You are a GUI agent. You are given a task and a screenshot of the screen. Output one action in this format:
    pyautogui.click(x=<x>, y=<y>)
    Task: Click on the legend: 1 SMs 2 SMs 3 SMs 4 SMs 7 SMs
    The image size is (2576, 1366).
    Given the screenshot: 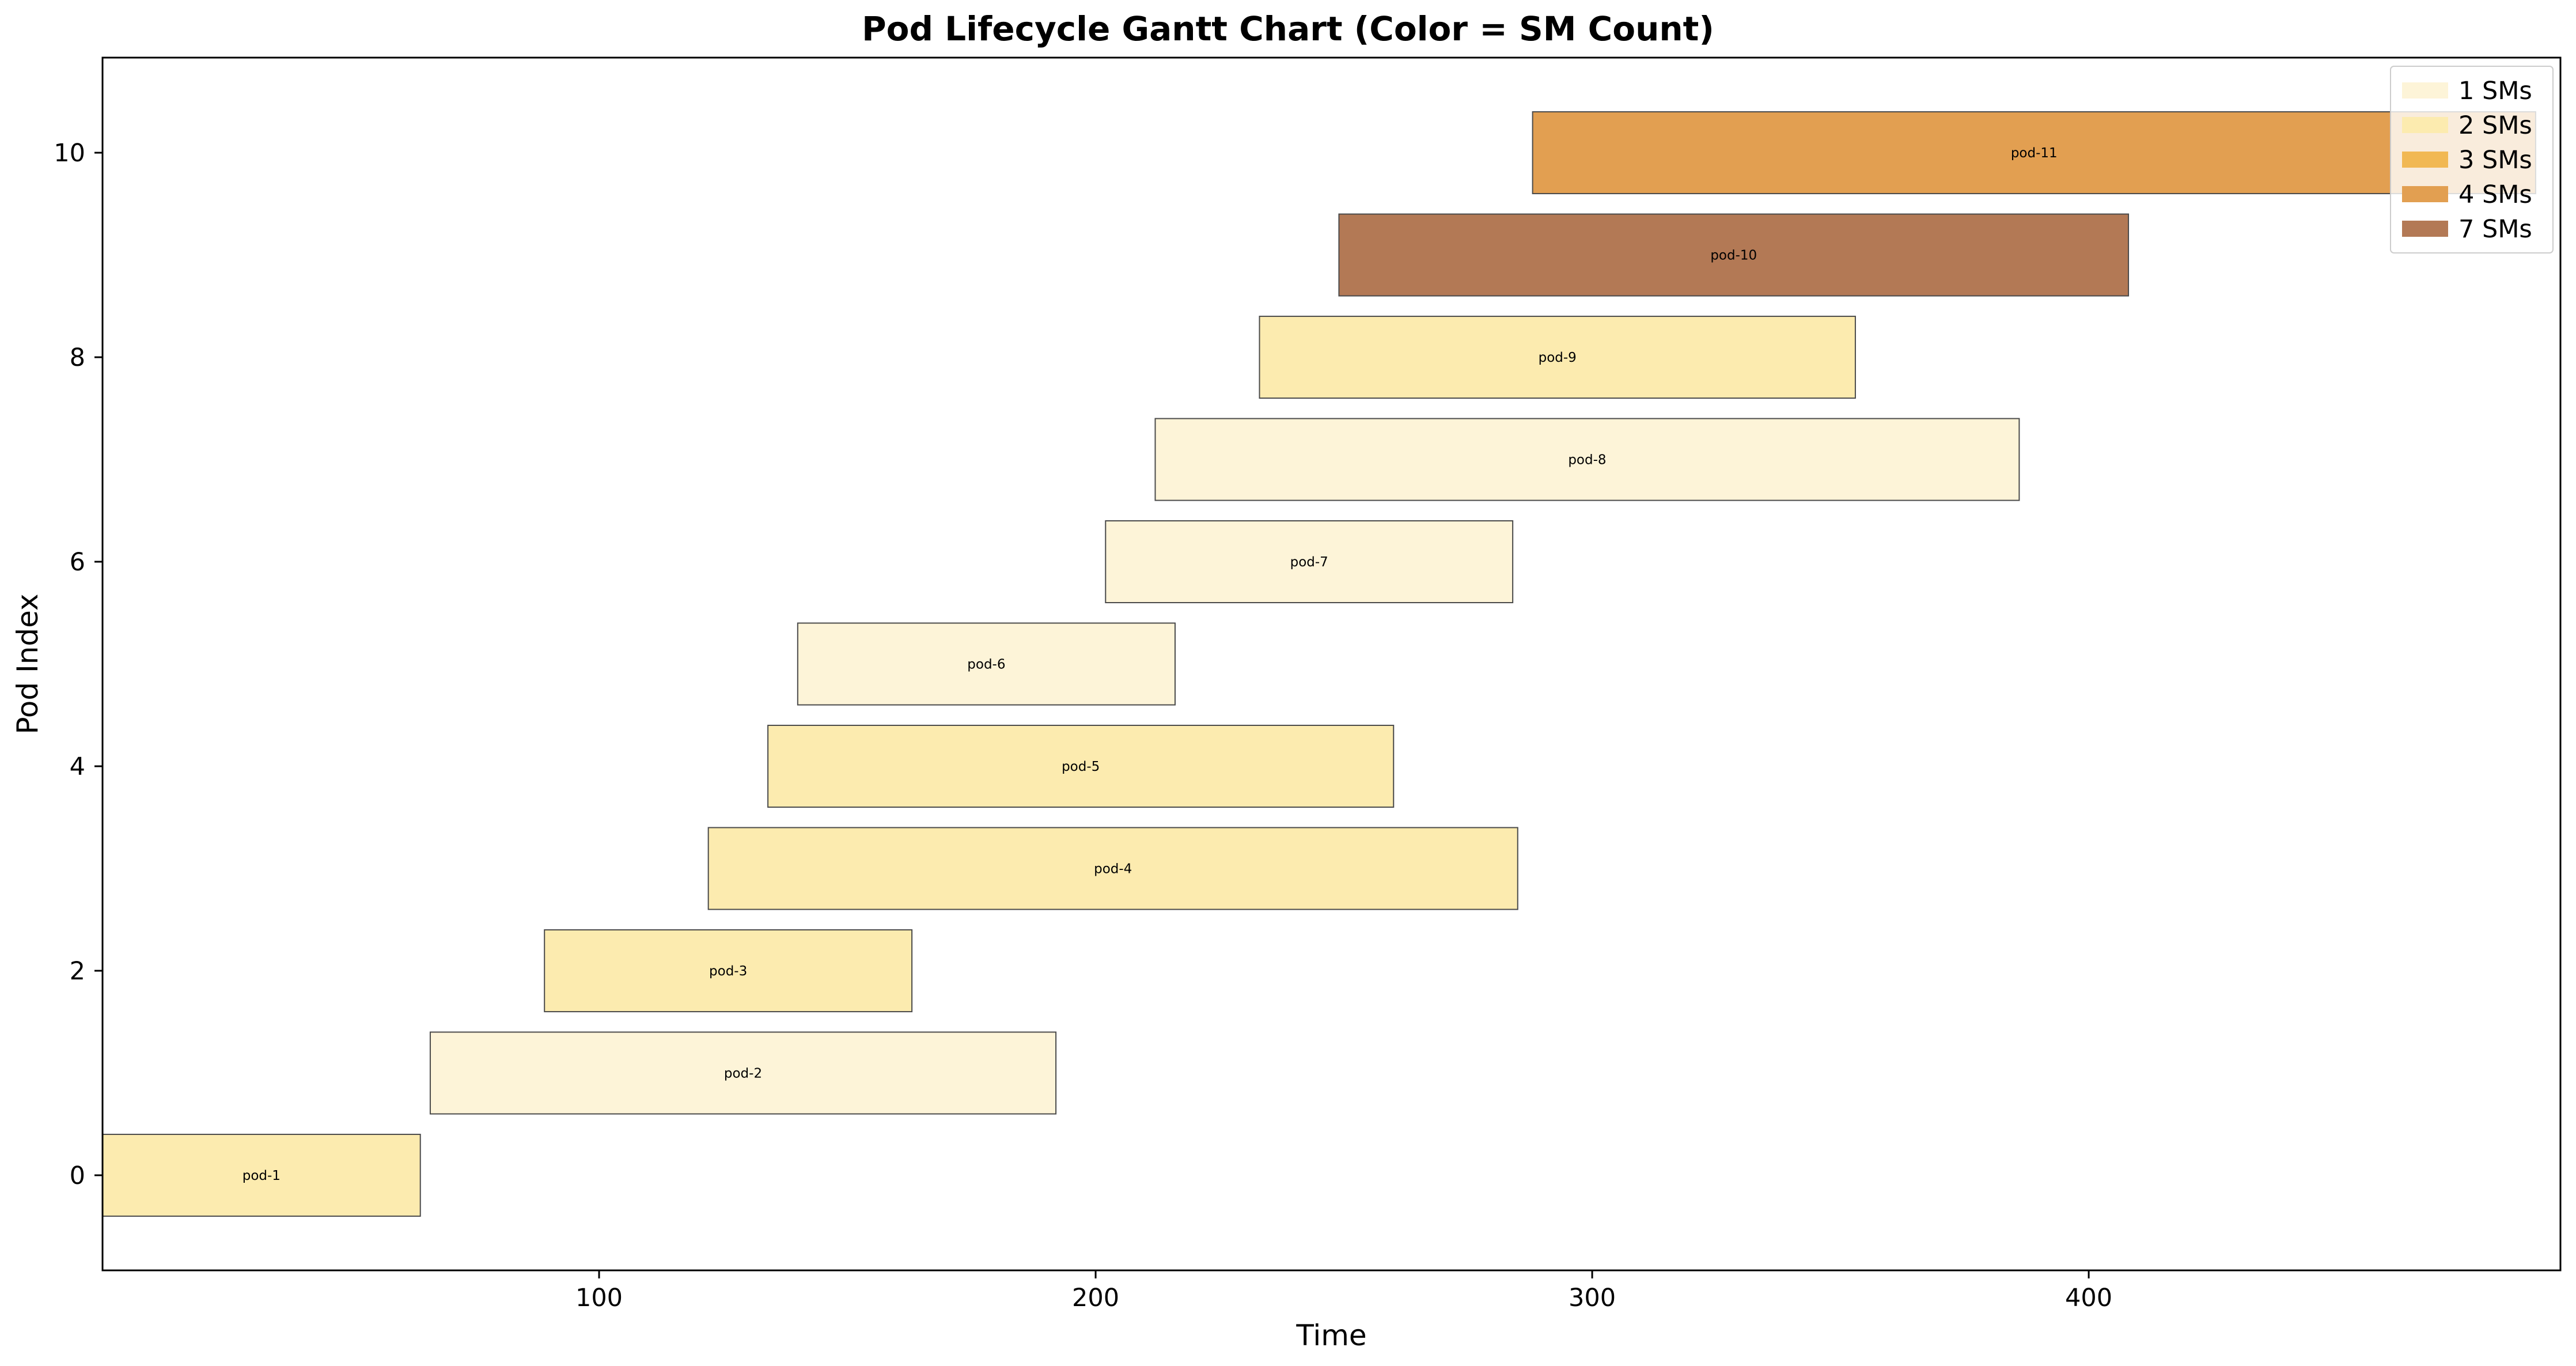 What is the action you would take?
    pyautogui.click(x=2472, y=159)
    